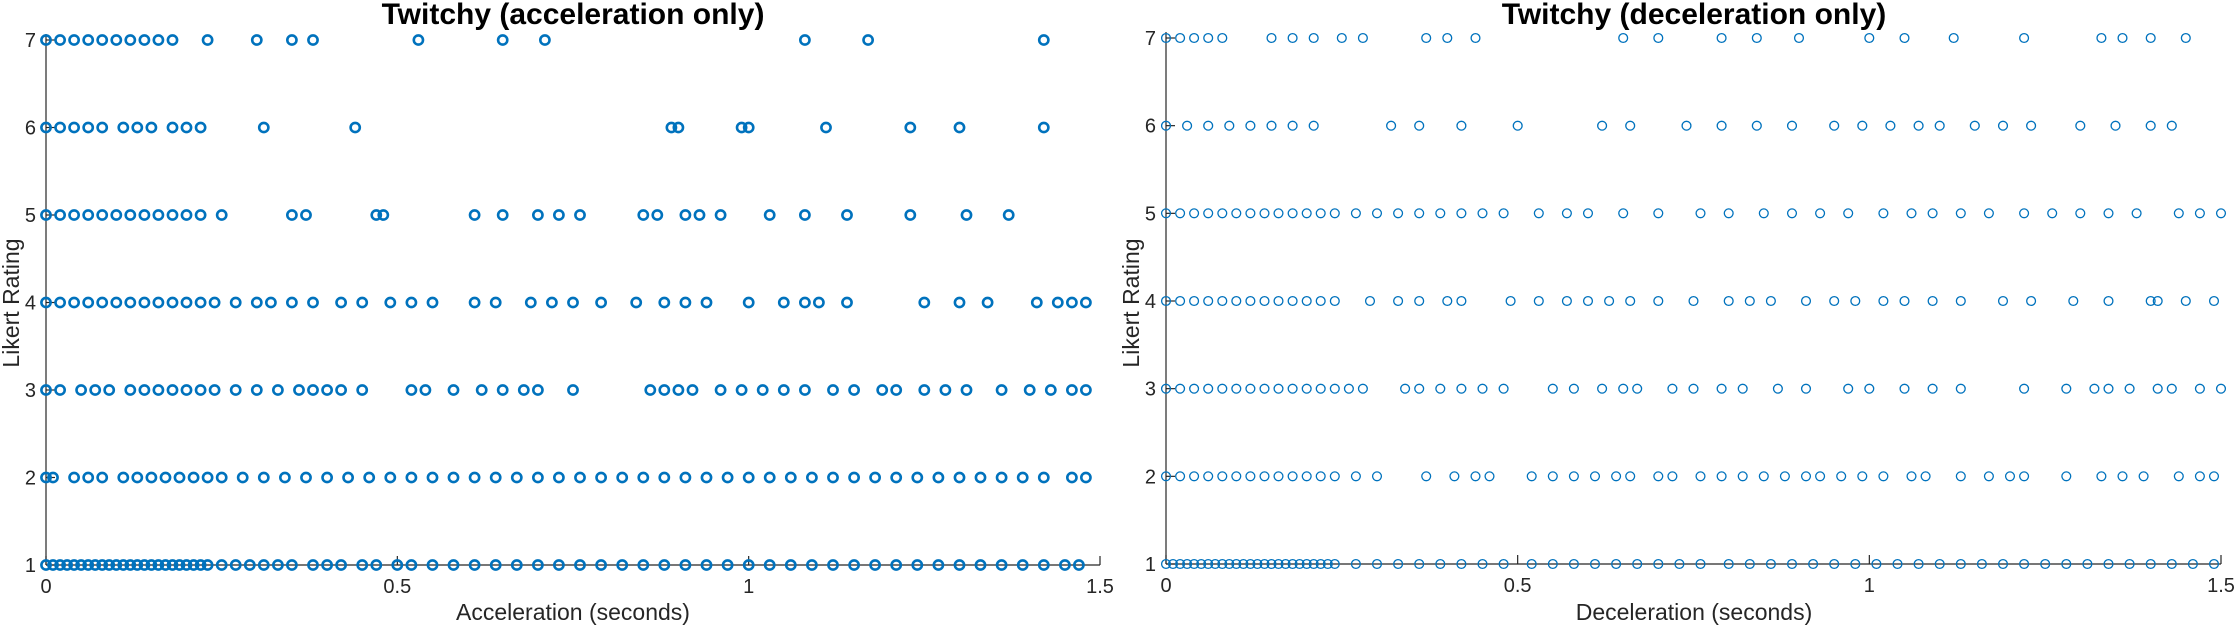 The height and width of the screenshot is (625, 2238). I want to click on y-tick-label: 3, so click(1150, 390).